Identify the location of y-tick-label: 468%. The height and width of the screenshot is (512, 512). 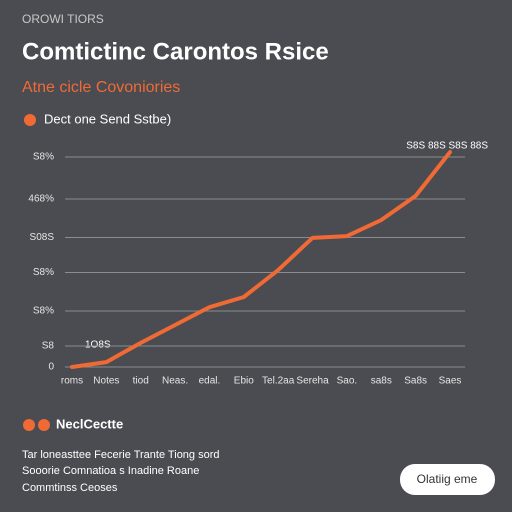
(41, 199).